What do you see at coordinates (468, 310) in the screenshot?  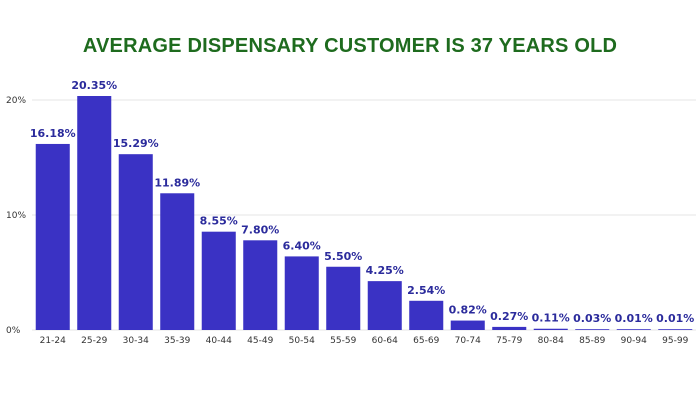 I see `data-label: 0.82%` at bounding box center [468, 310].